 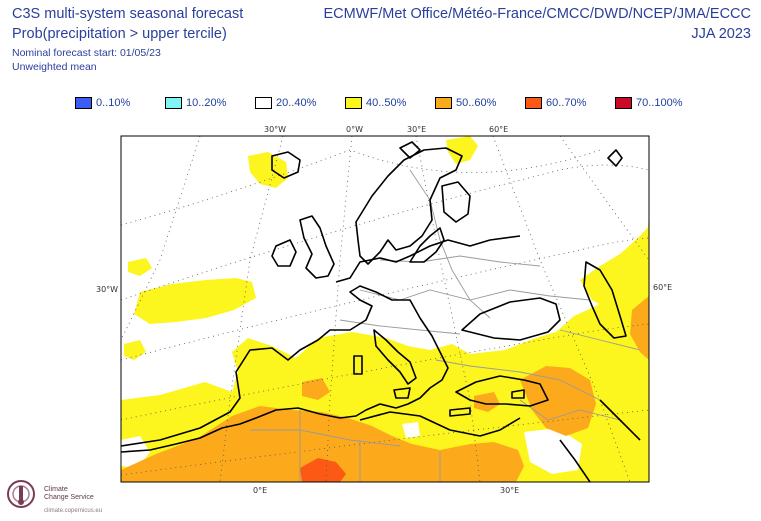 What do you see at coordinates (296, 103) in the screenshot?
I see `legend-label: 20..40%` at bounding box center [296, 103].